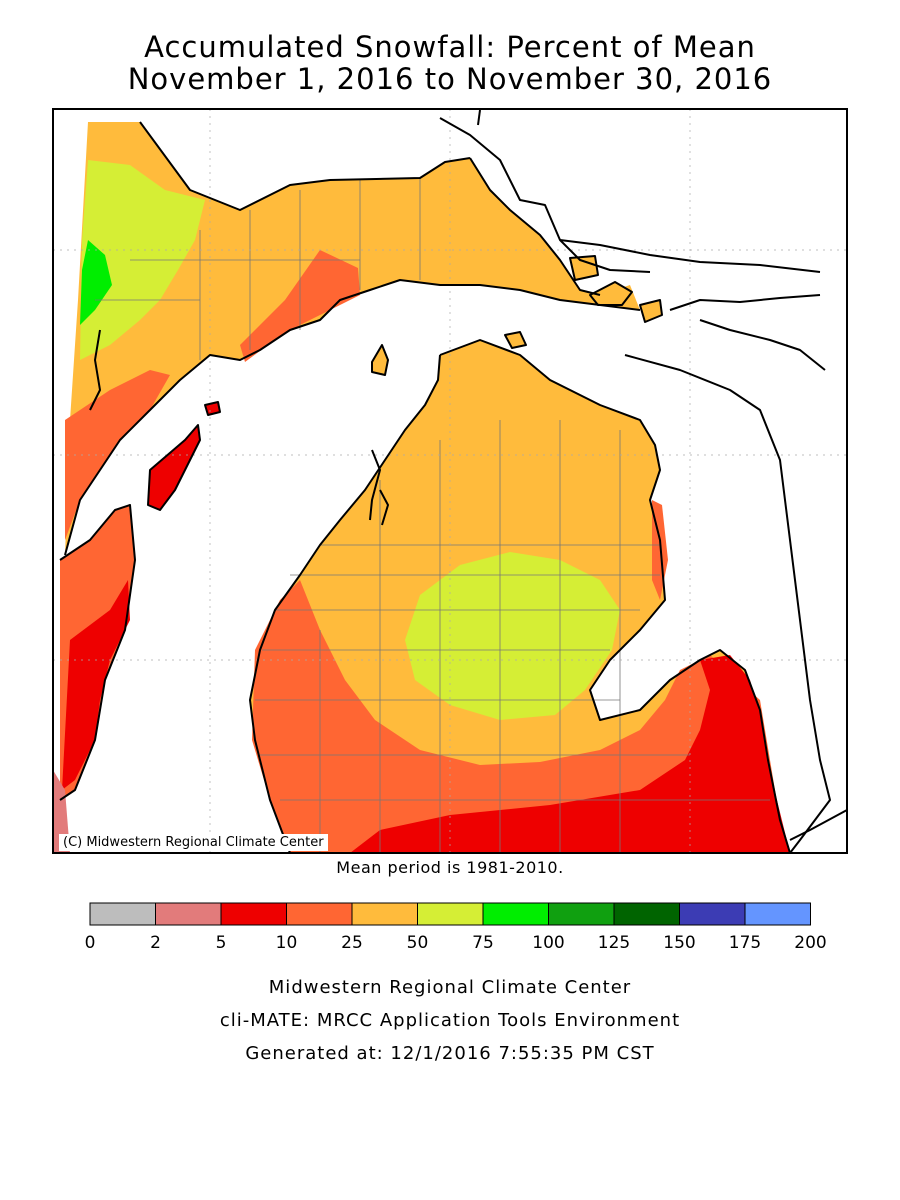  Describe the element at coordinates (450, 1053) in the screenshot. I see `footer-generated: Generated at: 12/1/2016 7:55:35 PM CST` at that location.